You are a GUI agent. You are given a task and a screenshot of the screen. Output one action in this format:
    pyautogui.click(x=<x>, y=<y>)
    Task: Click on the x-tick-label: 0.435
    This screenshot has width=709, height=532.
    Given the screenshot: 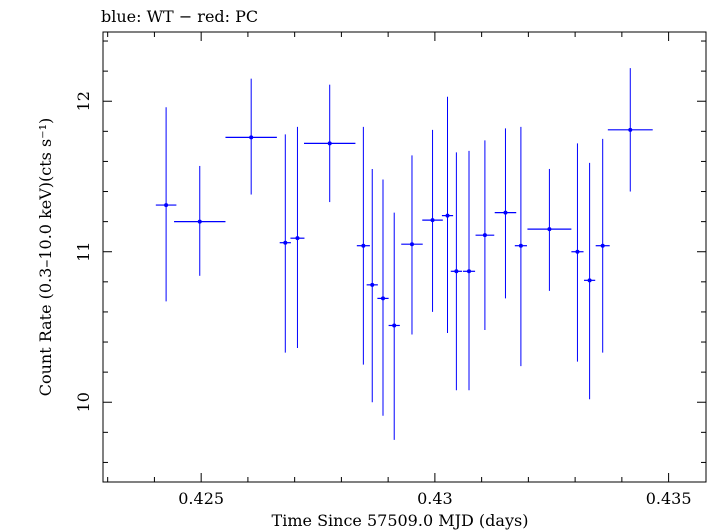 What is the action you would take?
    pyautogui.click(x=669, y=498)
    